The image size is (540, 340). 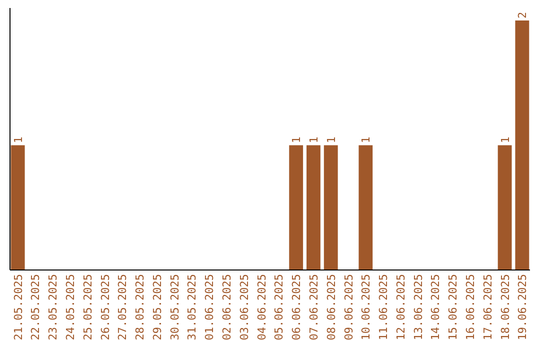 What do you see at coordinates (453, 307) in the screenshot?
I see `x-tick-label: 15.06.2025` at bounding box center [453, 307].